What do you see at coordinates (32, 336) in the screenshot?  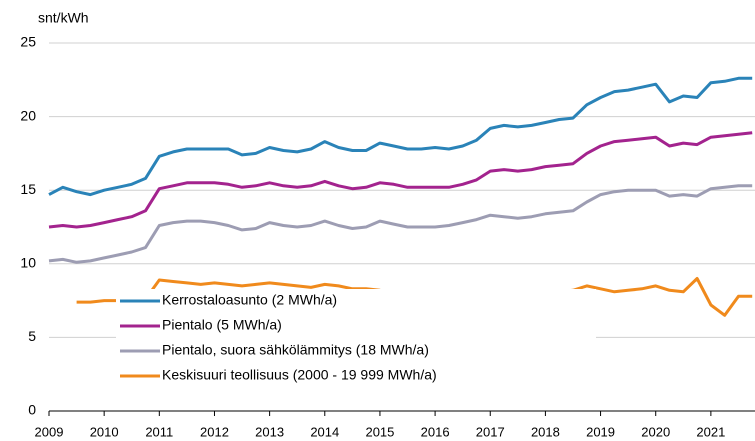 I see `y-tick-label: 5` at bounding box center [32, 336].